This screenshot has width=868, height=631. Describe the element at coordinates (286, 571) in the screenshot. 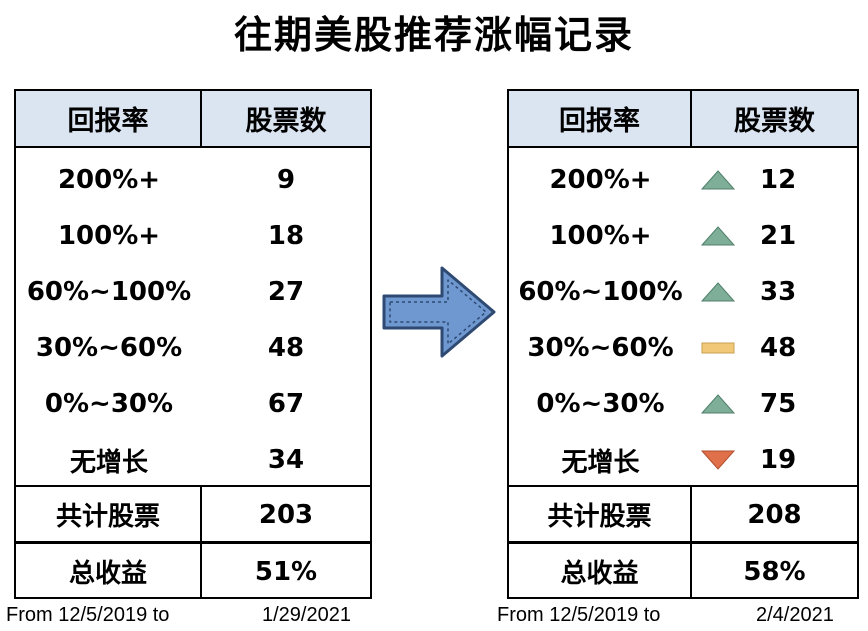

I see `return-value: 51%` at that location.